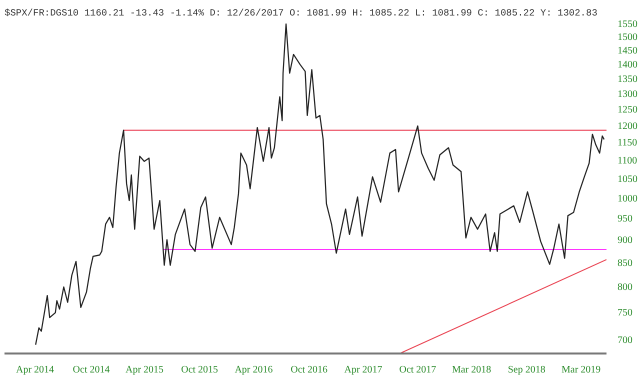 The width and height of the screenshot is (640, 378). I want to click on y-tick-label: 1500, so click(628, 38).